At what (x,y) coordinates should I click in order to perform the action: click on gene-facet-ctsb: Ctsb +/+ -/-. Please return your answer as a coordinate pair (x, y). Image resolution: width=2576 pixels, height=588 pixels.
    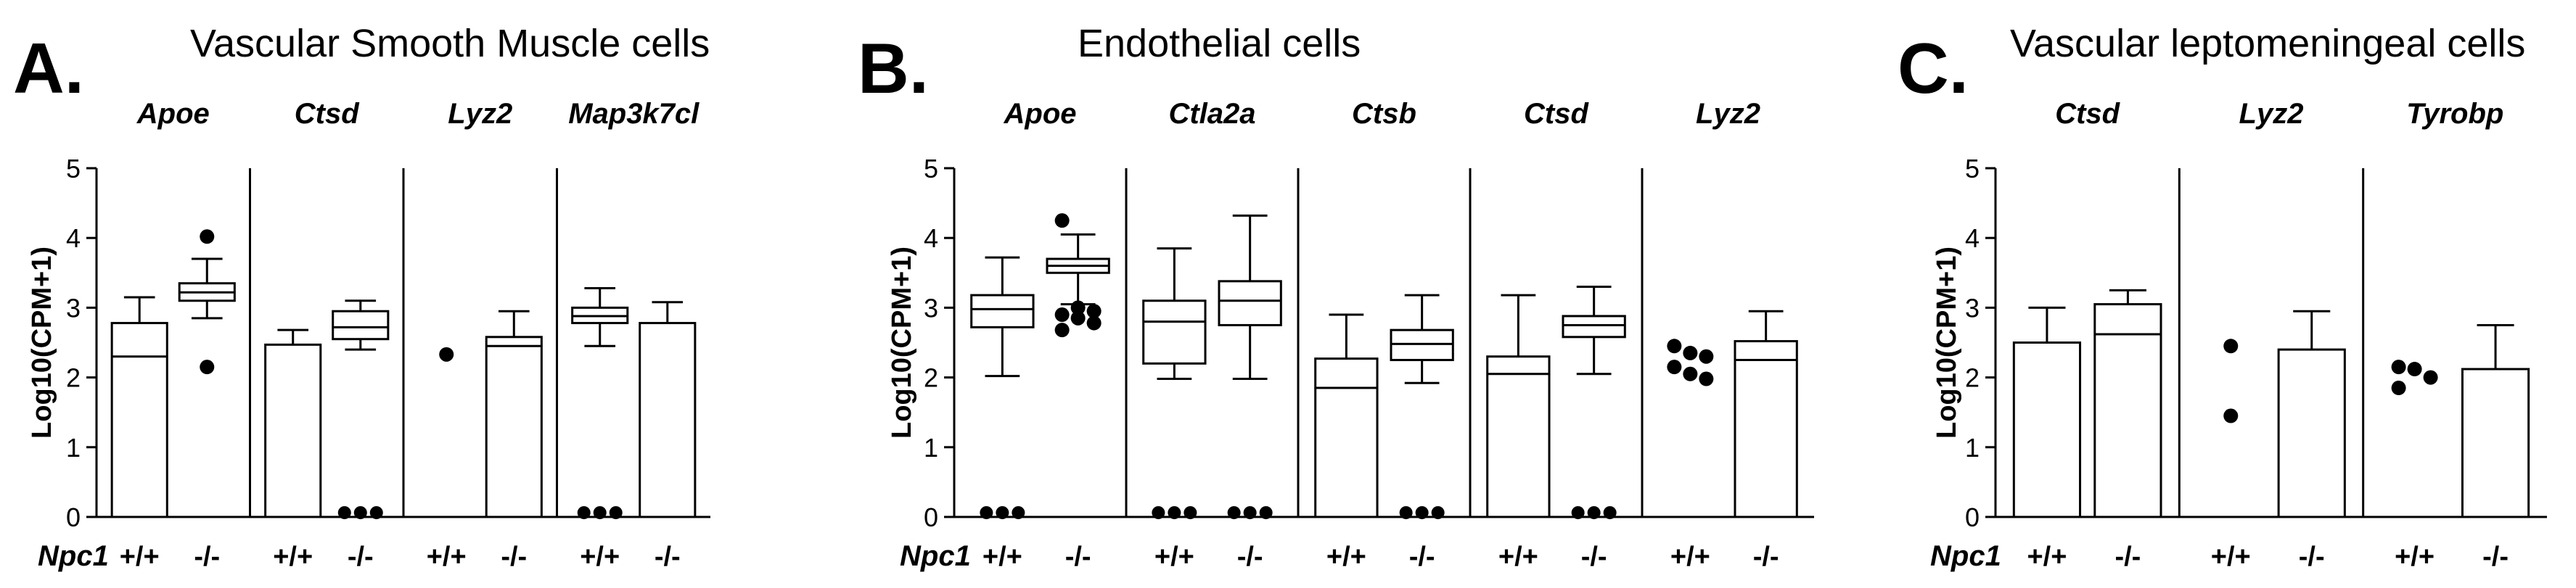
    Looking at the image, I should click on (1375, 335).